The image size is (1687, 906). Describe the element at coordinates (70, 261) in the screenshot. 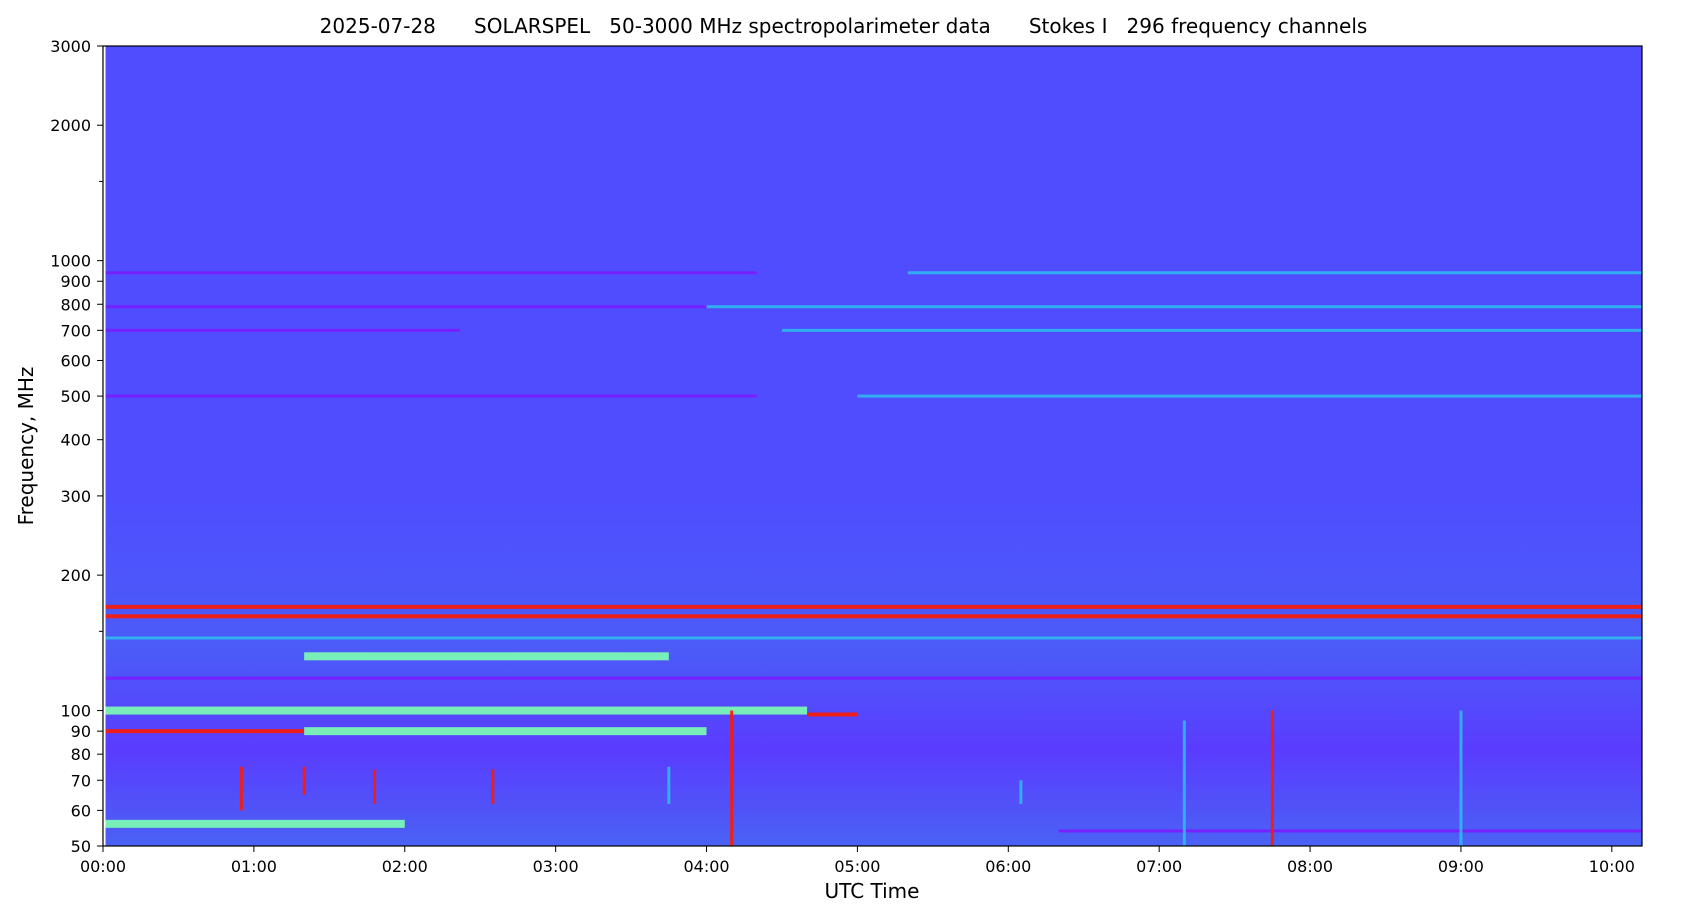

I see `y-tick-label: 1000` at that location.